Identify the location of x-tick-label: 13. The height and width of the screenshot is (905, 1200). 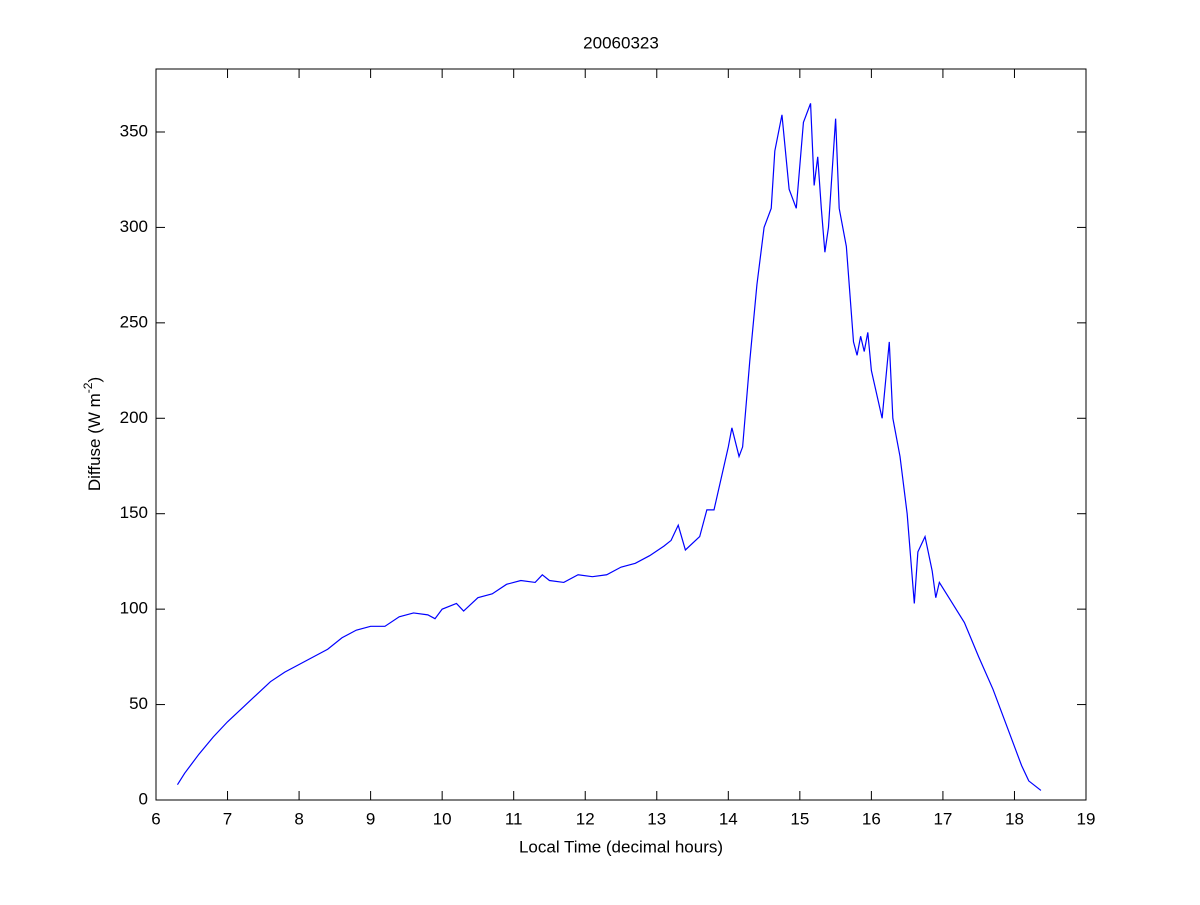
(656, 818).